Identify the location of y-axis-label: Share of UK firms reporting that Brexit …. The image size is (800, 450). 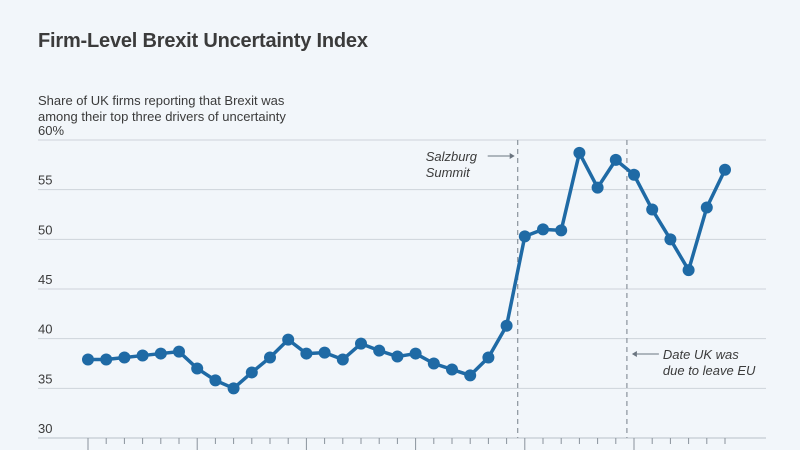
(162, 109).